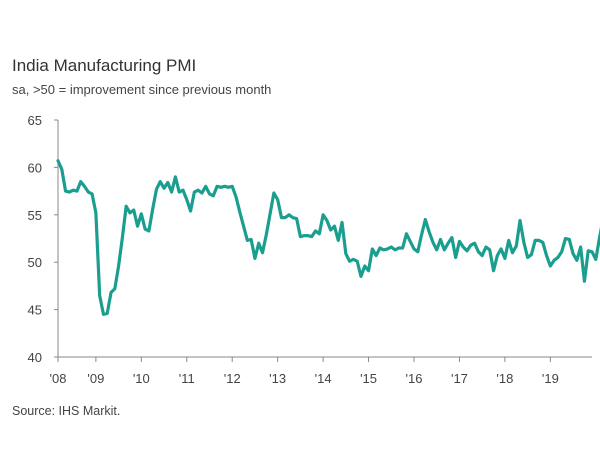 This screenshot has width=600, height=450. Describe the element at coordinates (550, 378) in the screenshot. I see `x-tick-label: '19` at that location.